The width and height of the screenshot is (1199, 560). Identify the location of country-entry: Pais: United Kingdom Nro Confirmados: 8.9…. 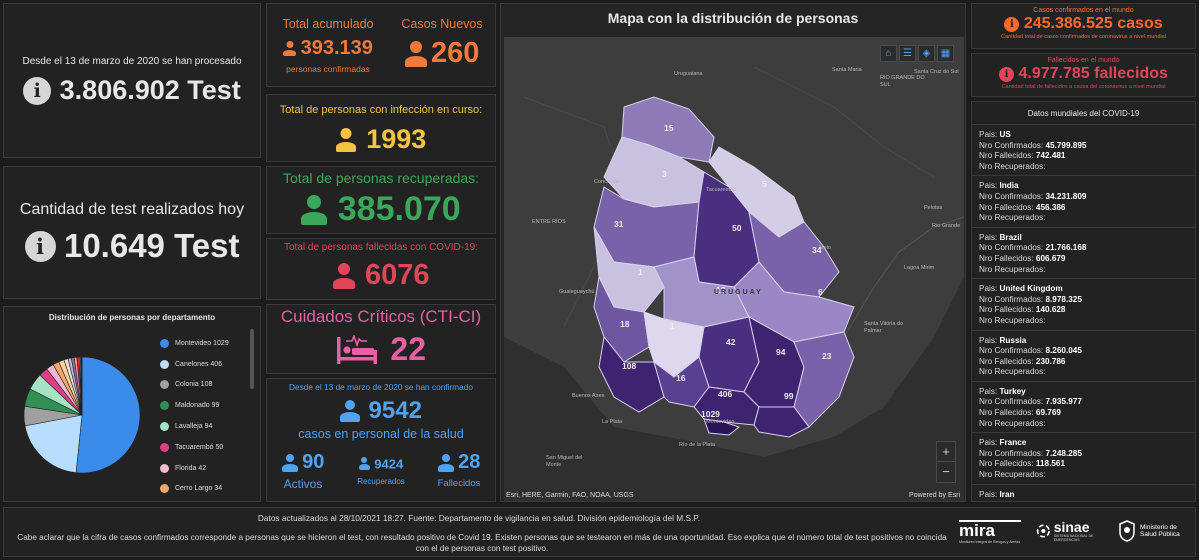
(1083, 305).